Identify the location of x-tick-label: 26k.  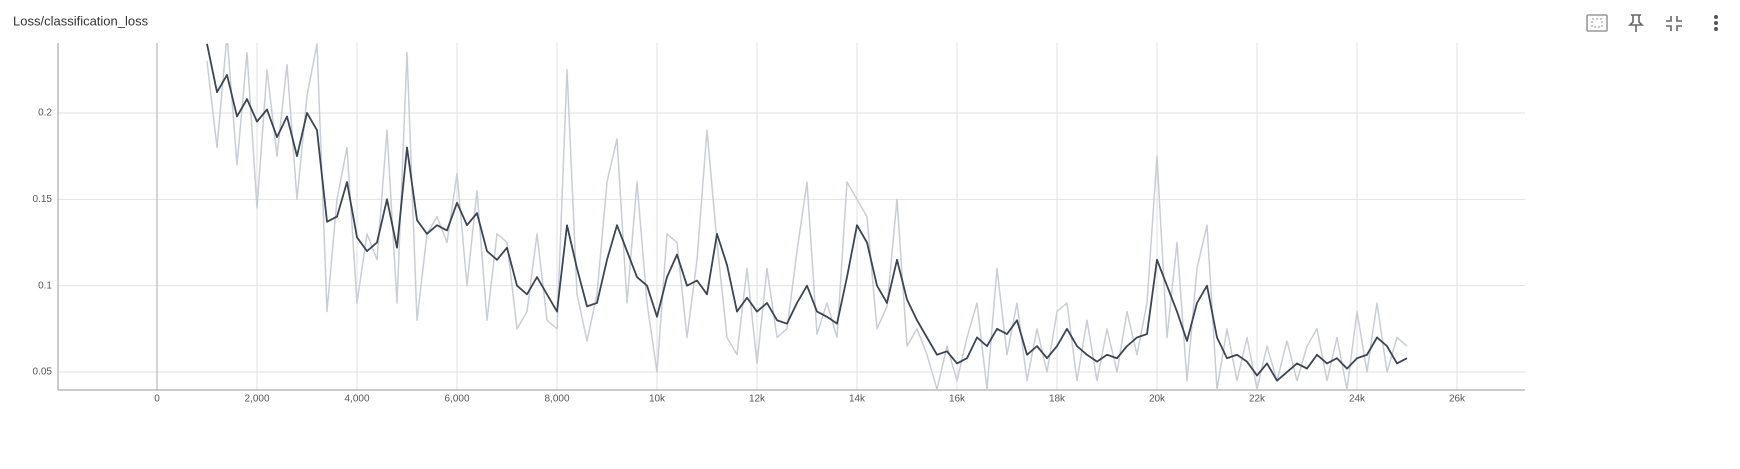
(1457, 399).